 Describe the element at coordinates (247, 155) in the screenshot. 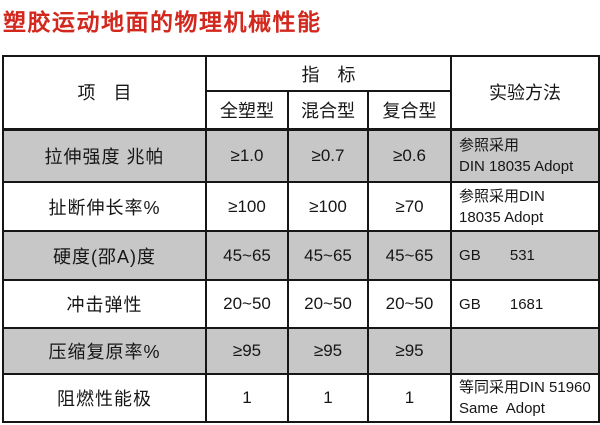

I see `cell-value: ≥1.0` at that location.